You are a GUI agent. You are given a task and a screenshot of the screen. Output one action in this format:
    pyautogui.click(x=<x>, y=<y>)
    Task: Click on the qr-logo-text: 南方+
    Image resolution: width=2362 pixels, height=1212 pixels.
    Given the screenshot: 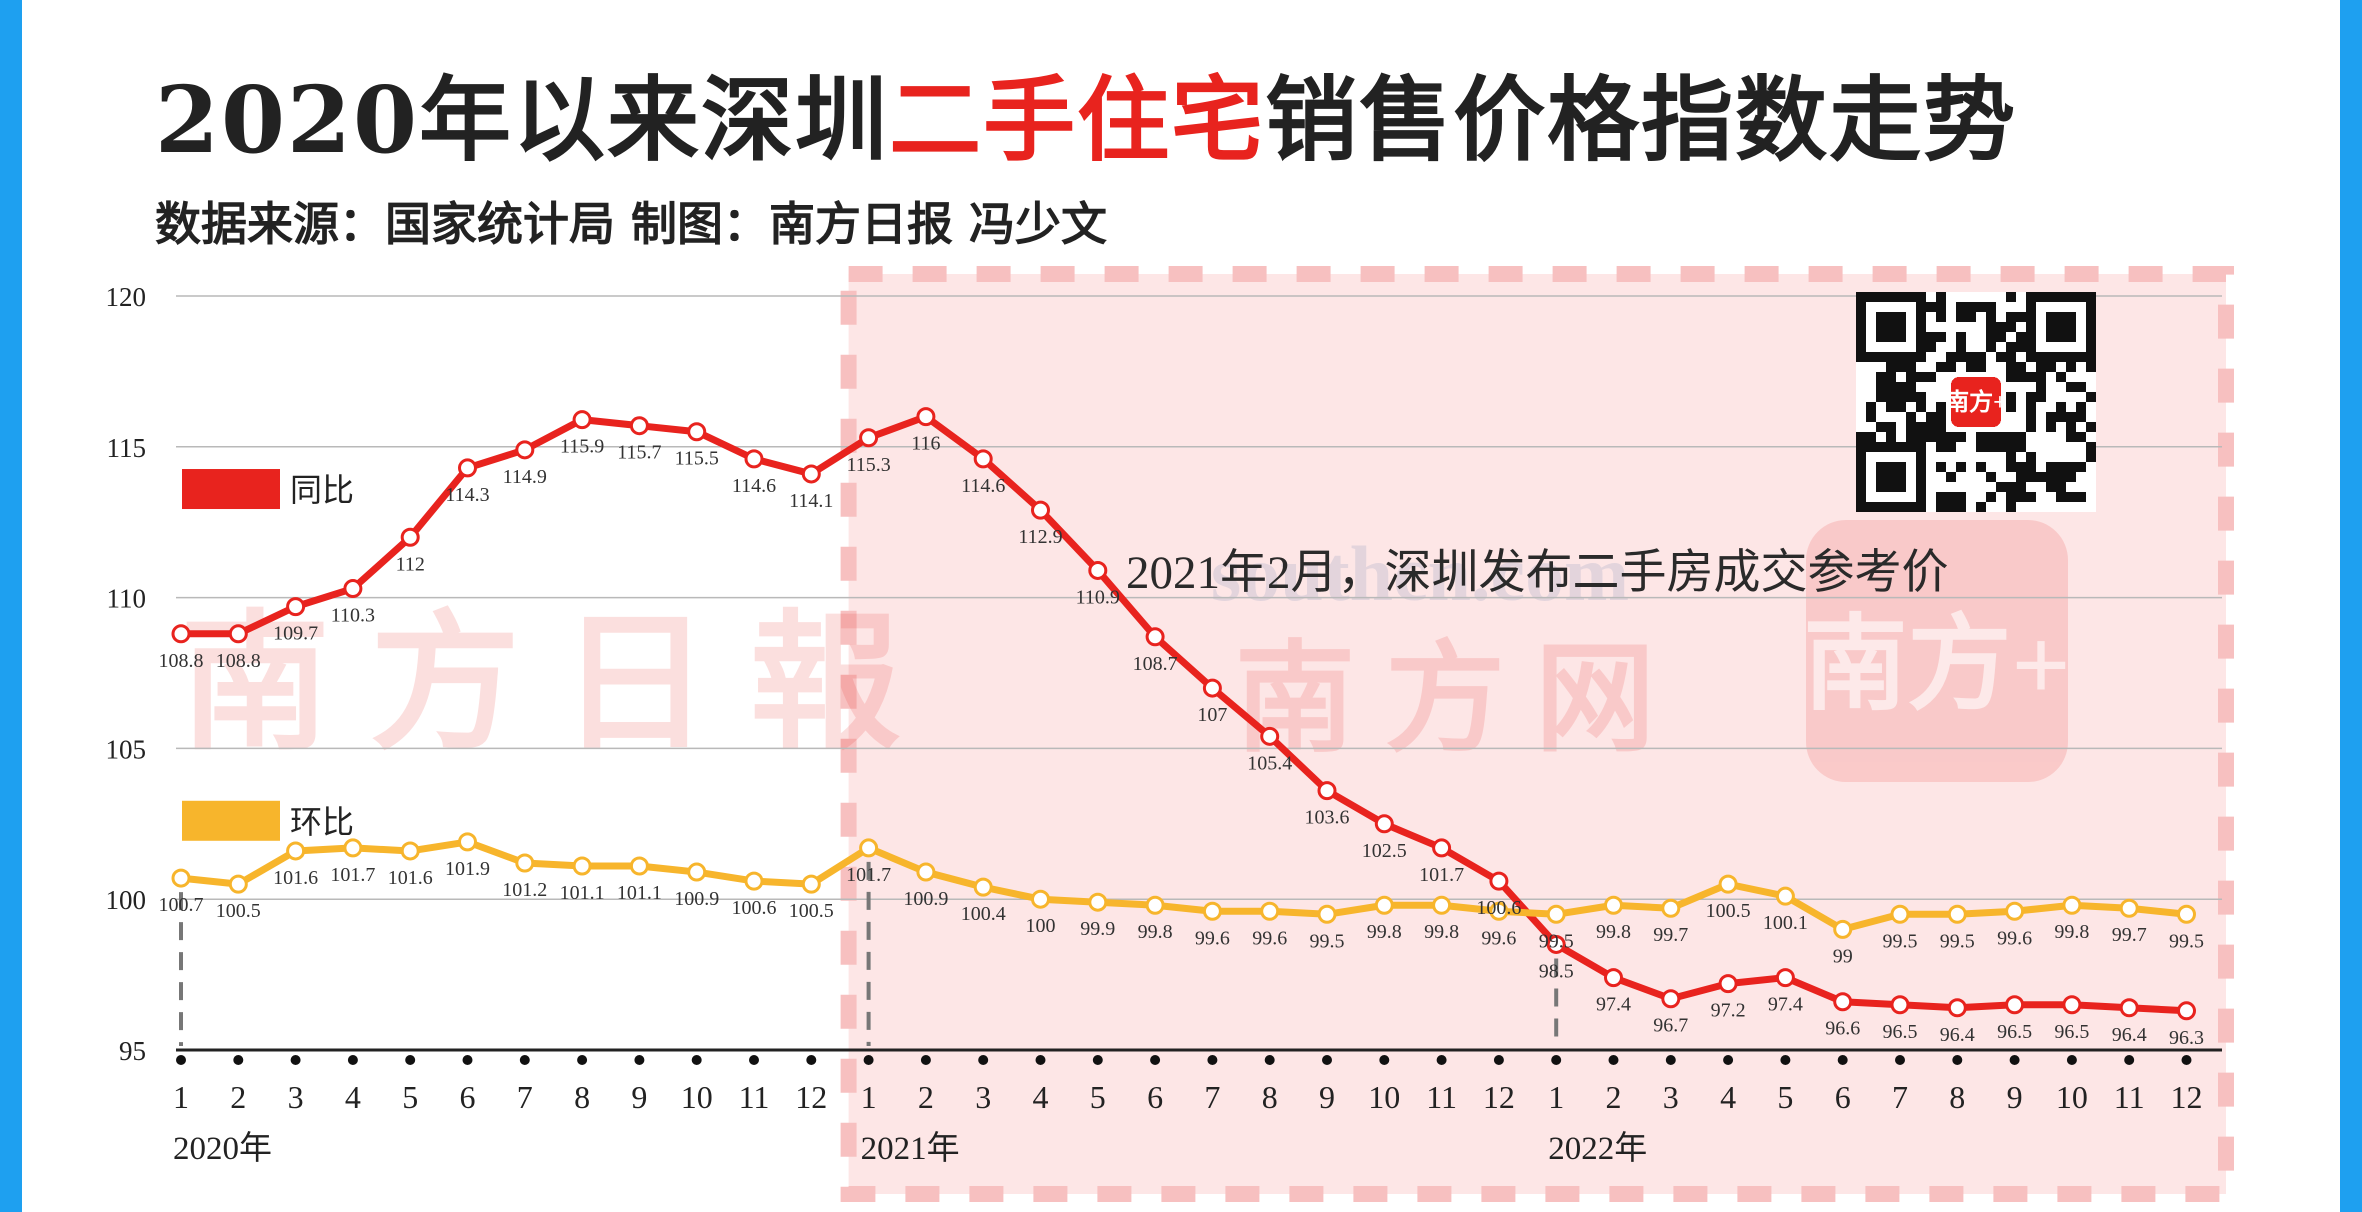 What is the action you would take?
    pyautogui.click(x=1976, y=402)
    